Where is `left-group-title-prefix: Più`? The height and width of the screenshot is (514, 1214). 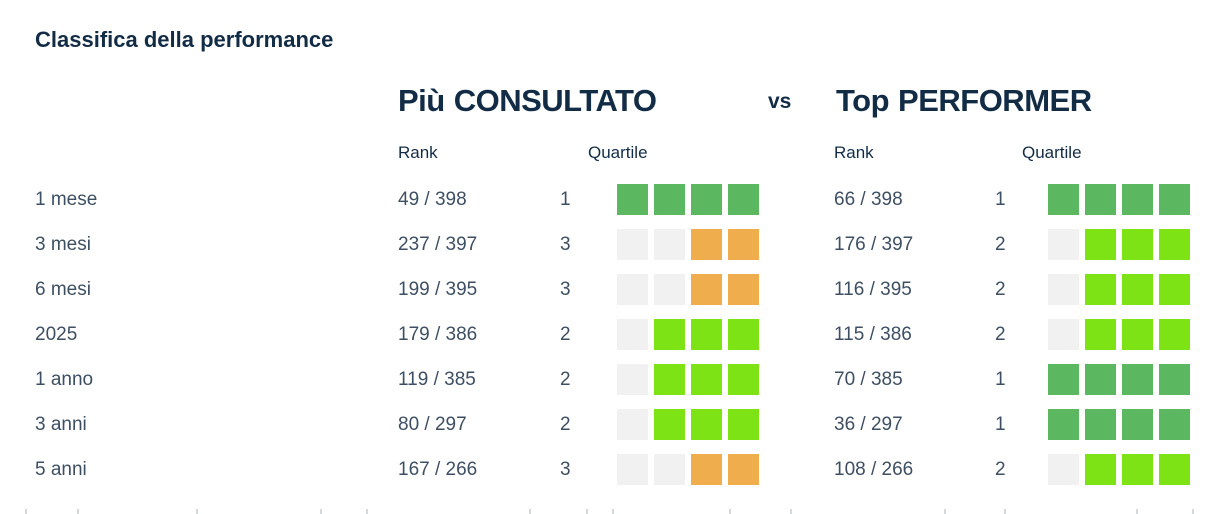 left-group-title-prefix: Più is located at coordinates (421, 100).